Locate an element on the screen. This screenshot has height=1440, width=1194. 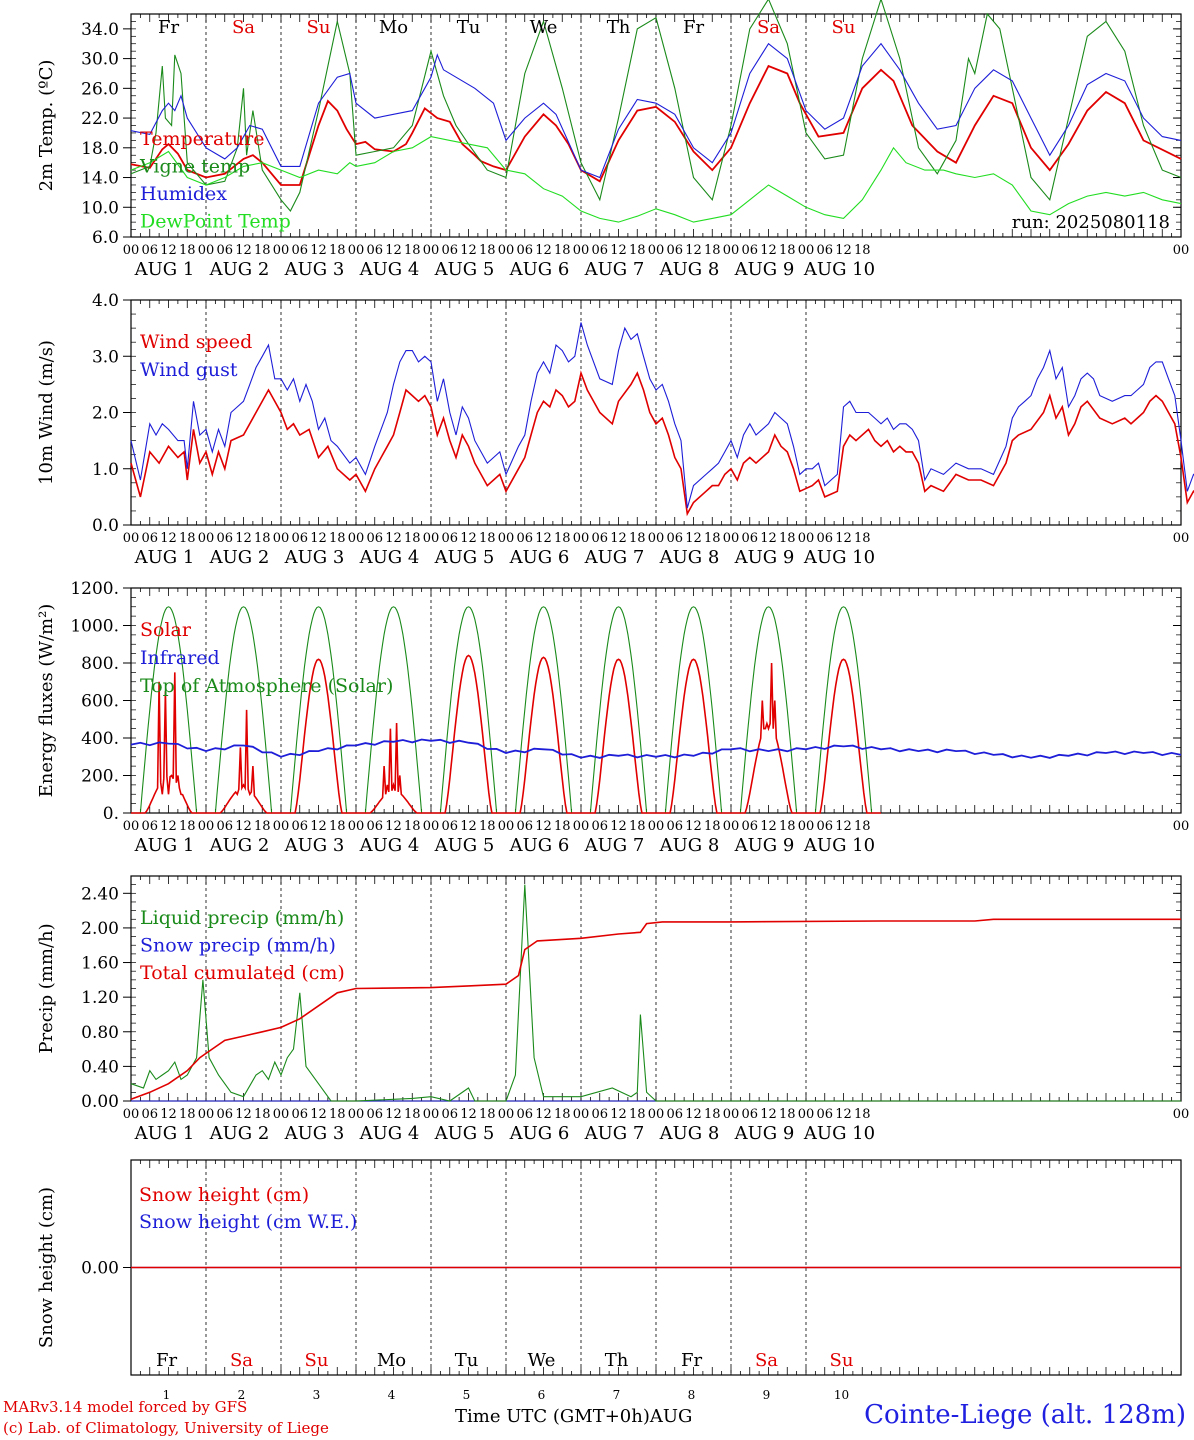
series-line-dewpoint-temp is located at coordinates (656, 179).